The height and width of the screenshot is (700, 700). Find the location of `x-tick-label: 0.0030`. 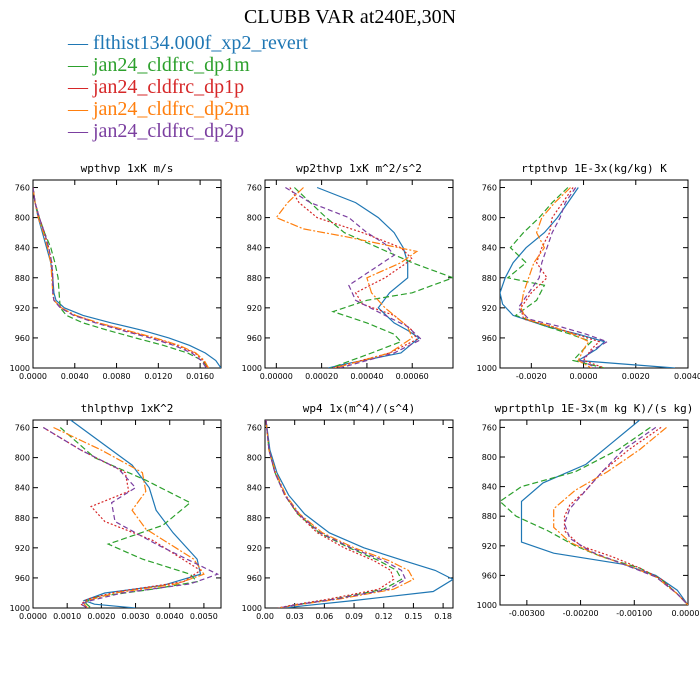

x-tick-label: 0.0030 is located at coordinates (136, 616).